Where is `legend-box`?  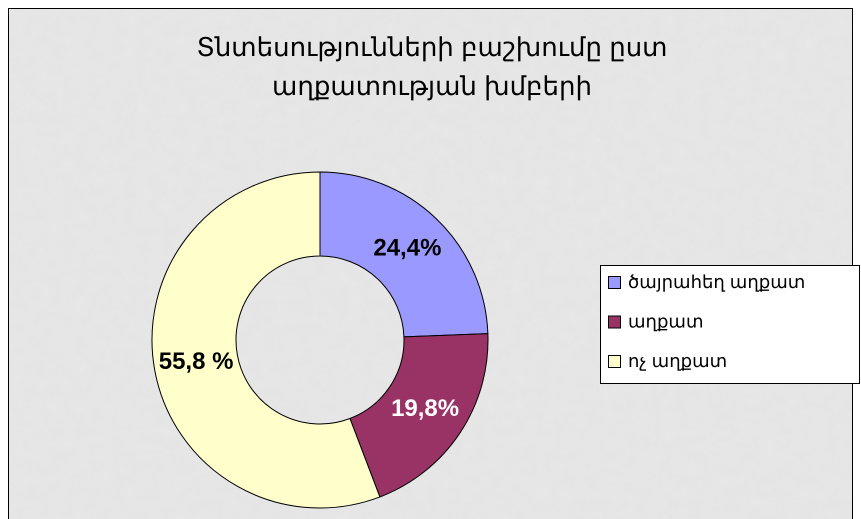 legend-box is located at coordinates (730, 324).